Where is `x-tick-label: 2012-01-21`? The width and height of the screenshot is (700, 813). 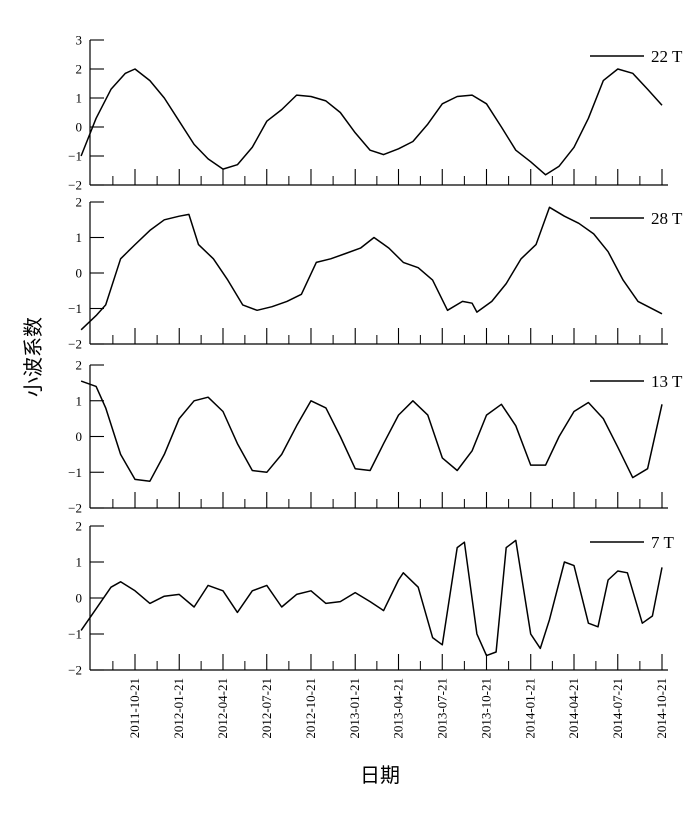 x-tick-label: 2012-01-21 is located at coordinates (178, 708).